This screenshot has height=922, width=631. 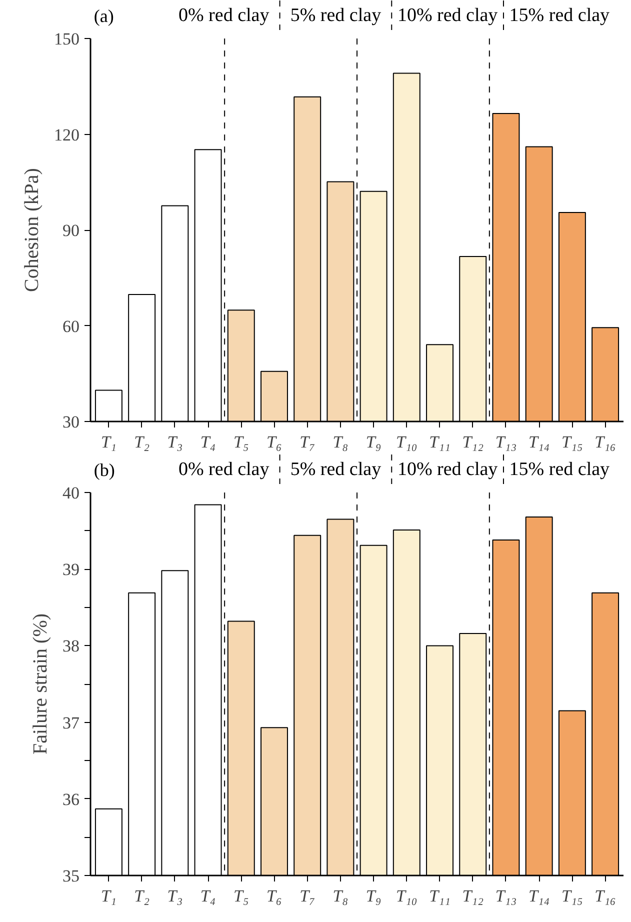 I want to click on y-tick-label: 37, so click(x=71, y=722).